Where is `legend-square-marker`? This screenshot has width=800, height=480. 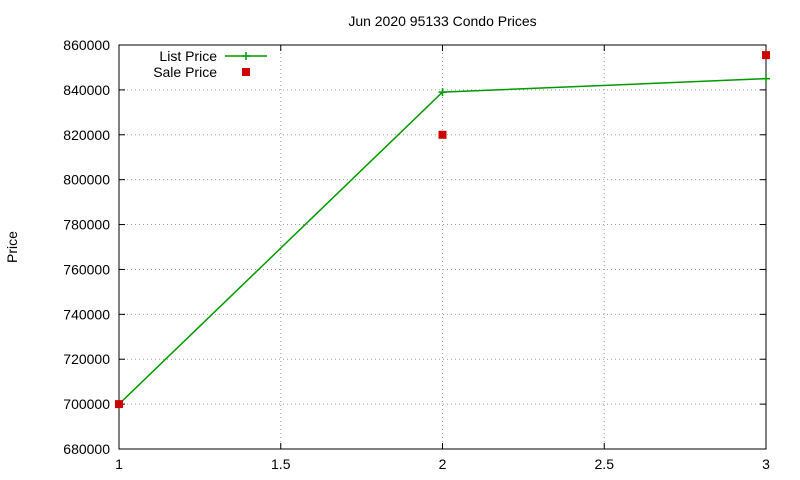
legend-square-marker is located at coordinates (246, 72).